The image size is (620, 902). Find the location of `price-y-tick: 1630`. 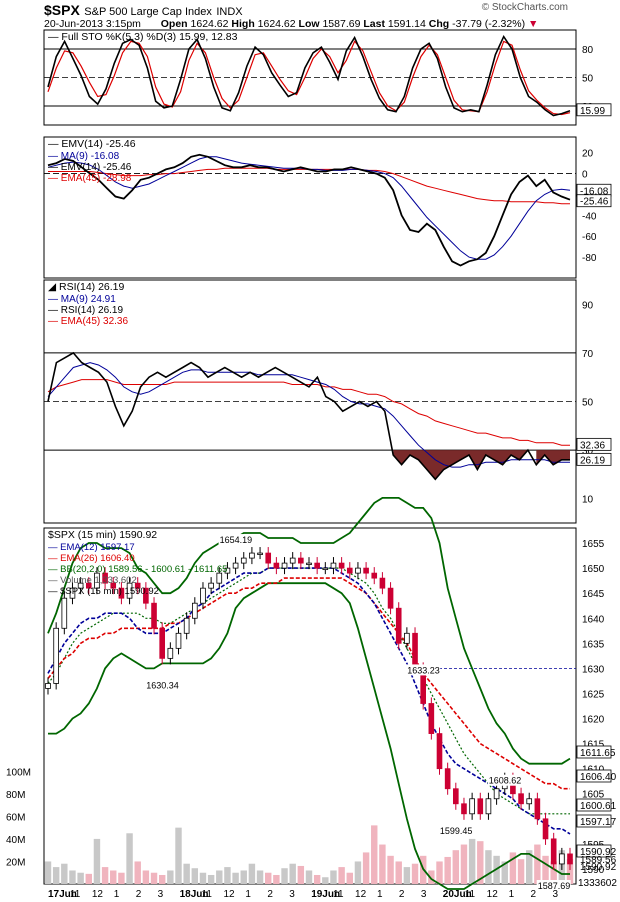

price-y-tick: 1630 is located at coordinates (593, 669).